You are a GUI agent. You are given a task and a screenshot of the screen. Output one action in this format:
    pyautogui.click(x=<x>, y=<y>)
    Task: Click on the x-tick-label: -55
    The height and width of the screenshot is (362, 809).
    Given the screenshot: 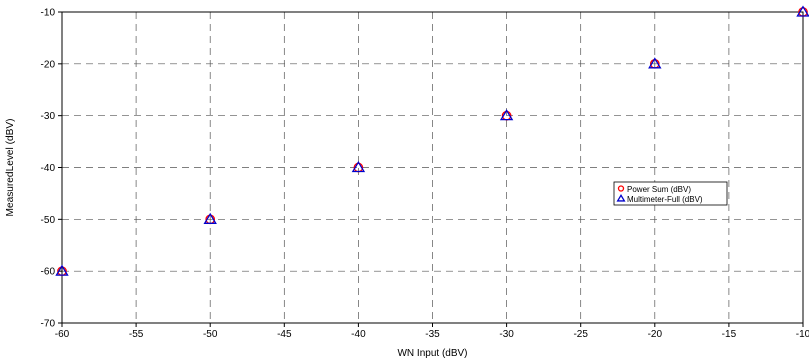 What is the action you would take?
    pyautogui.click(x=136, y=334)
    